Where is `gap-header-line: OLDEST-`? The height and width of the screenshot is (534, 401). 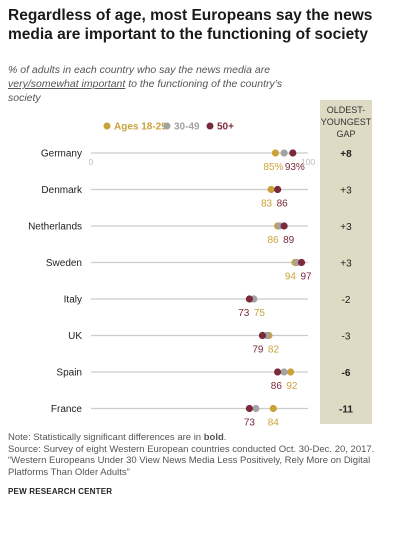 gap-header-line: OLDEST- is located at coordinates (346, 110).